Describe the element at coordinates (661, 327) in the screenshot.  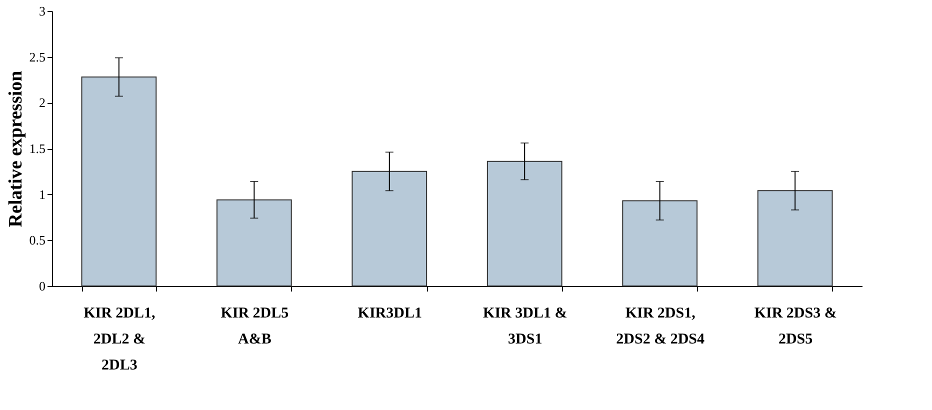
I see `x-tick-label: KIR 2DS1, 2DS2 & 2DS4` at that location.